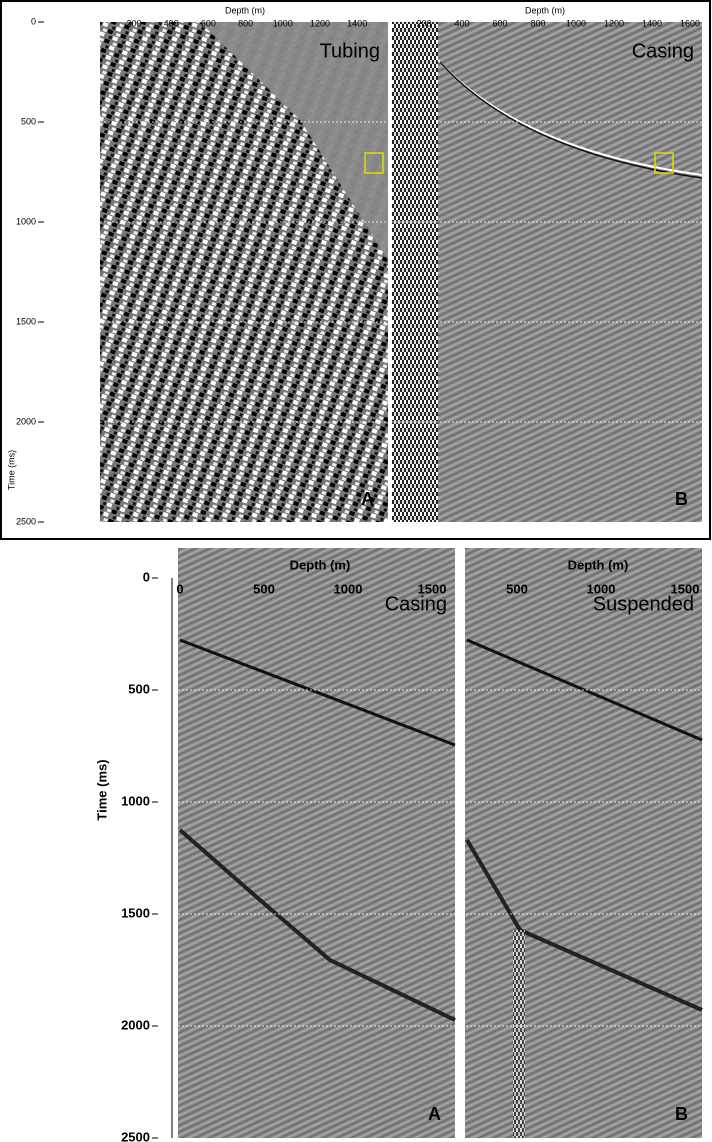  Describe the element at coordinates (350, 51) in the screenshot. I see `panel-title: Tubing` at that location.